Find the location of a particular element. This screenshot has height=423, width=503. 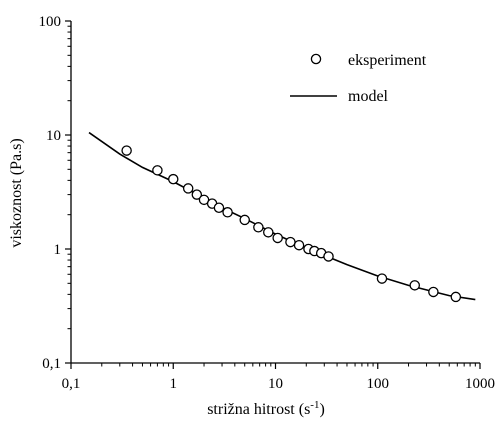

x-axis-title-sup: -1 is located at coordinates (314, 405).